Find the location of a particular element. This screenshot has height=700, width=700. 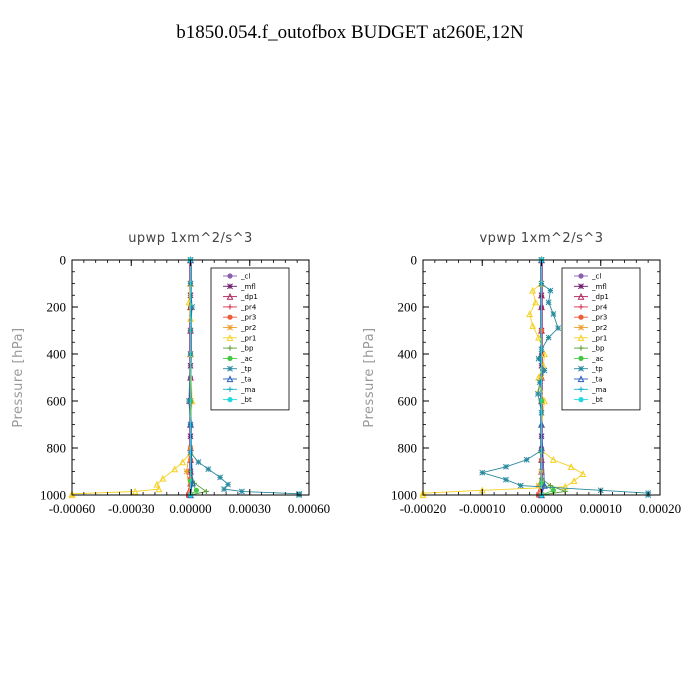

page-title: b1850.054.f_outofbox BUDGET at260E,12N is located at coordinates (350, 32).